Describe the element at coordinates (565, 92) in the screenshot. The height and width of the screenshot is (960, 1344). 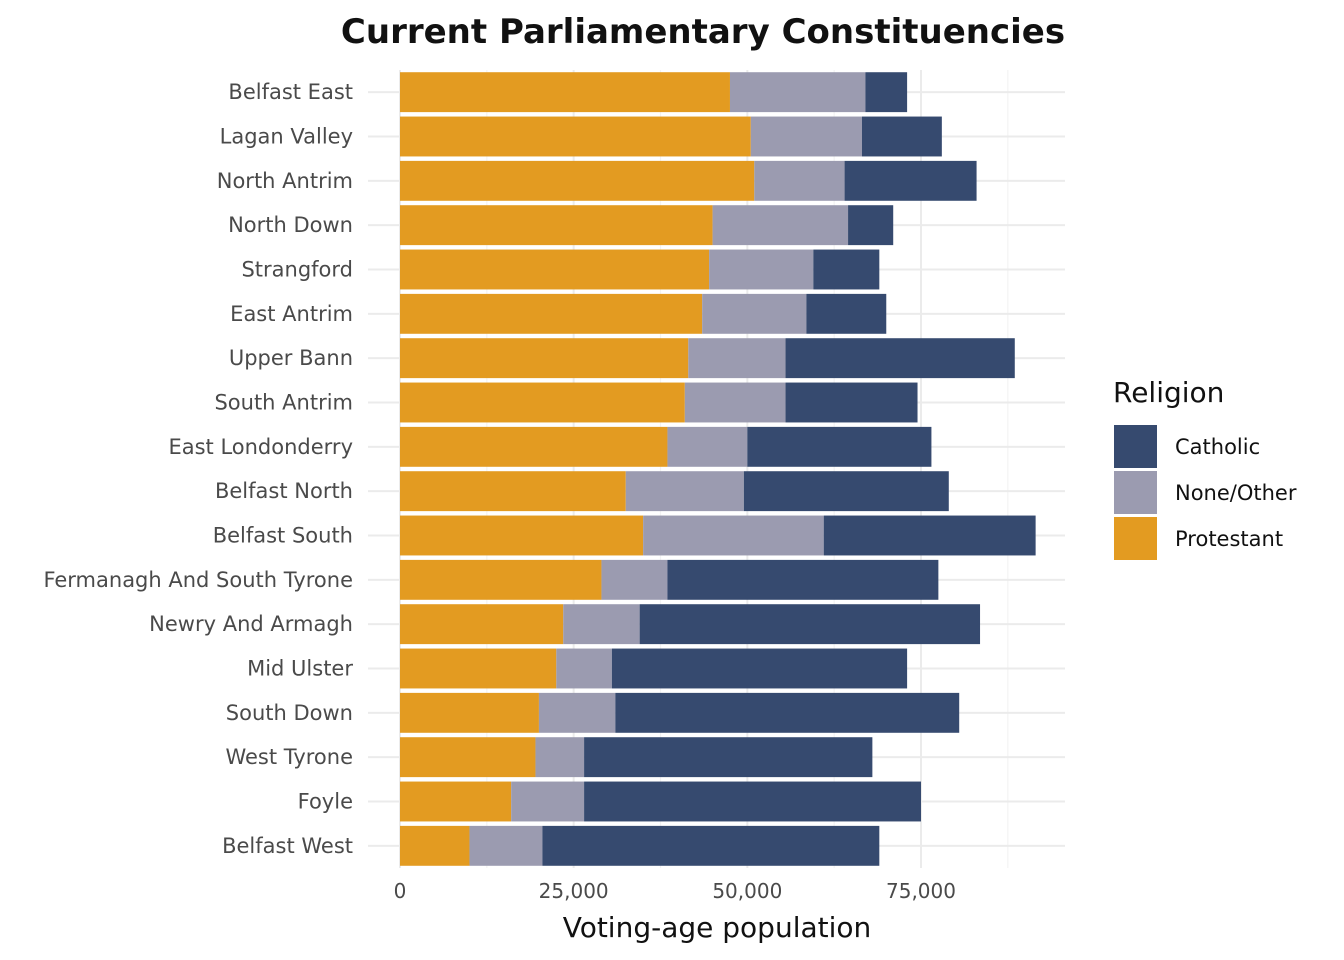
I see `bar-protestant-belfast-east` at that location.